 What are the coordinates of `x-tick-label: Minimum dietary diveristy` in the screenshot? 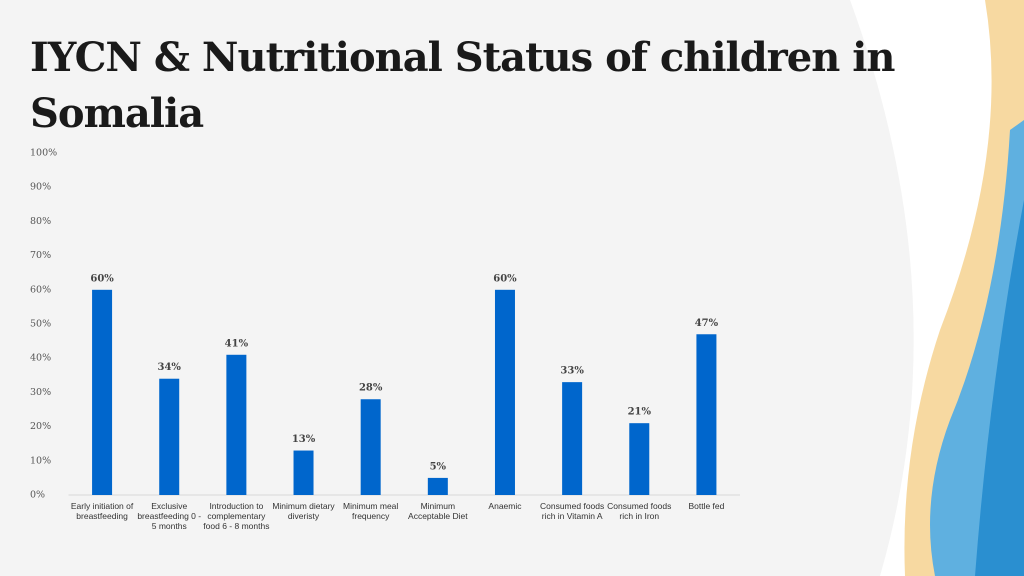 It's located at (303, 511).